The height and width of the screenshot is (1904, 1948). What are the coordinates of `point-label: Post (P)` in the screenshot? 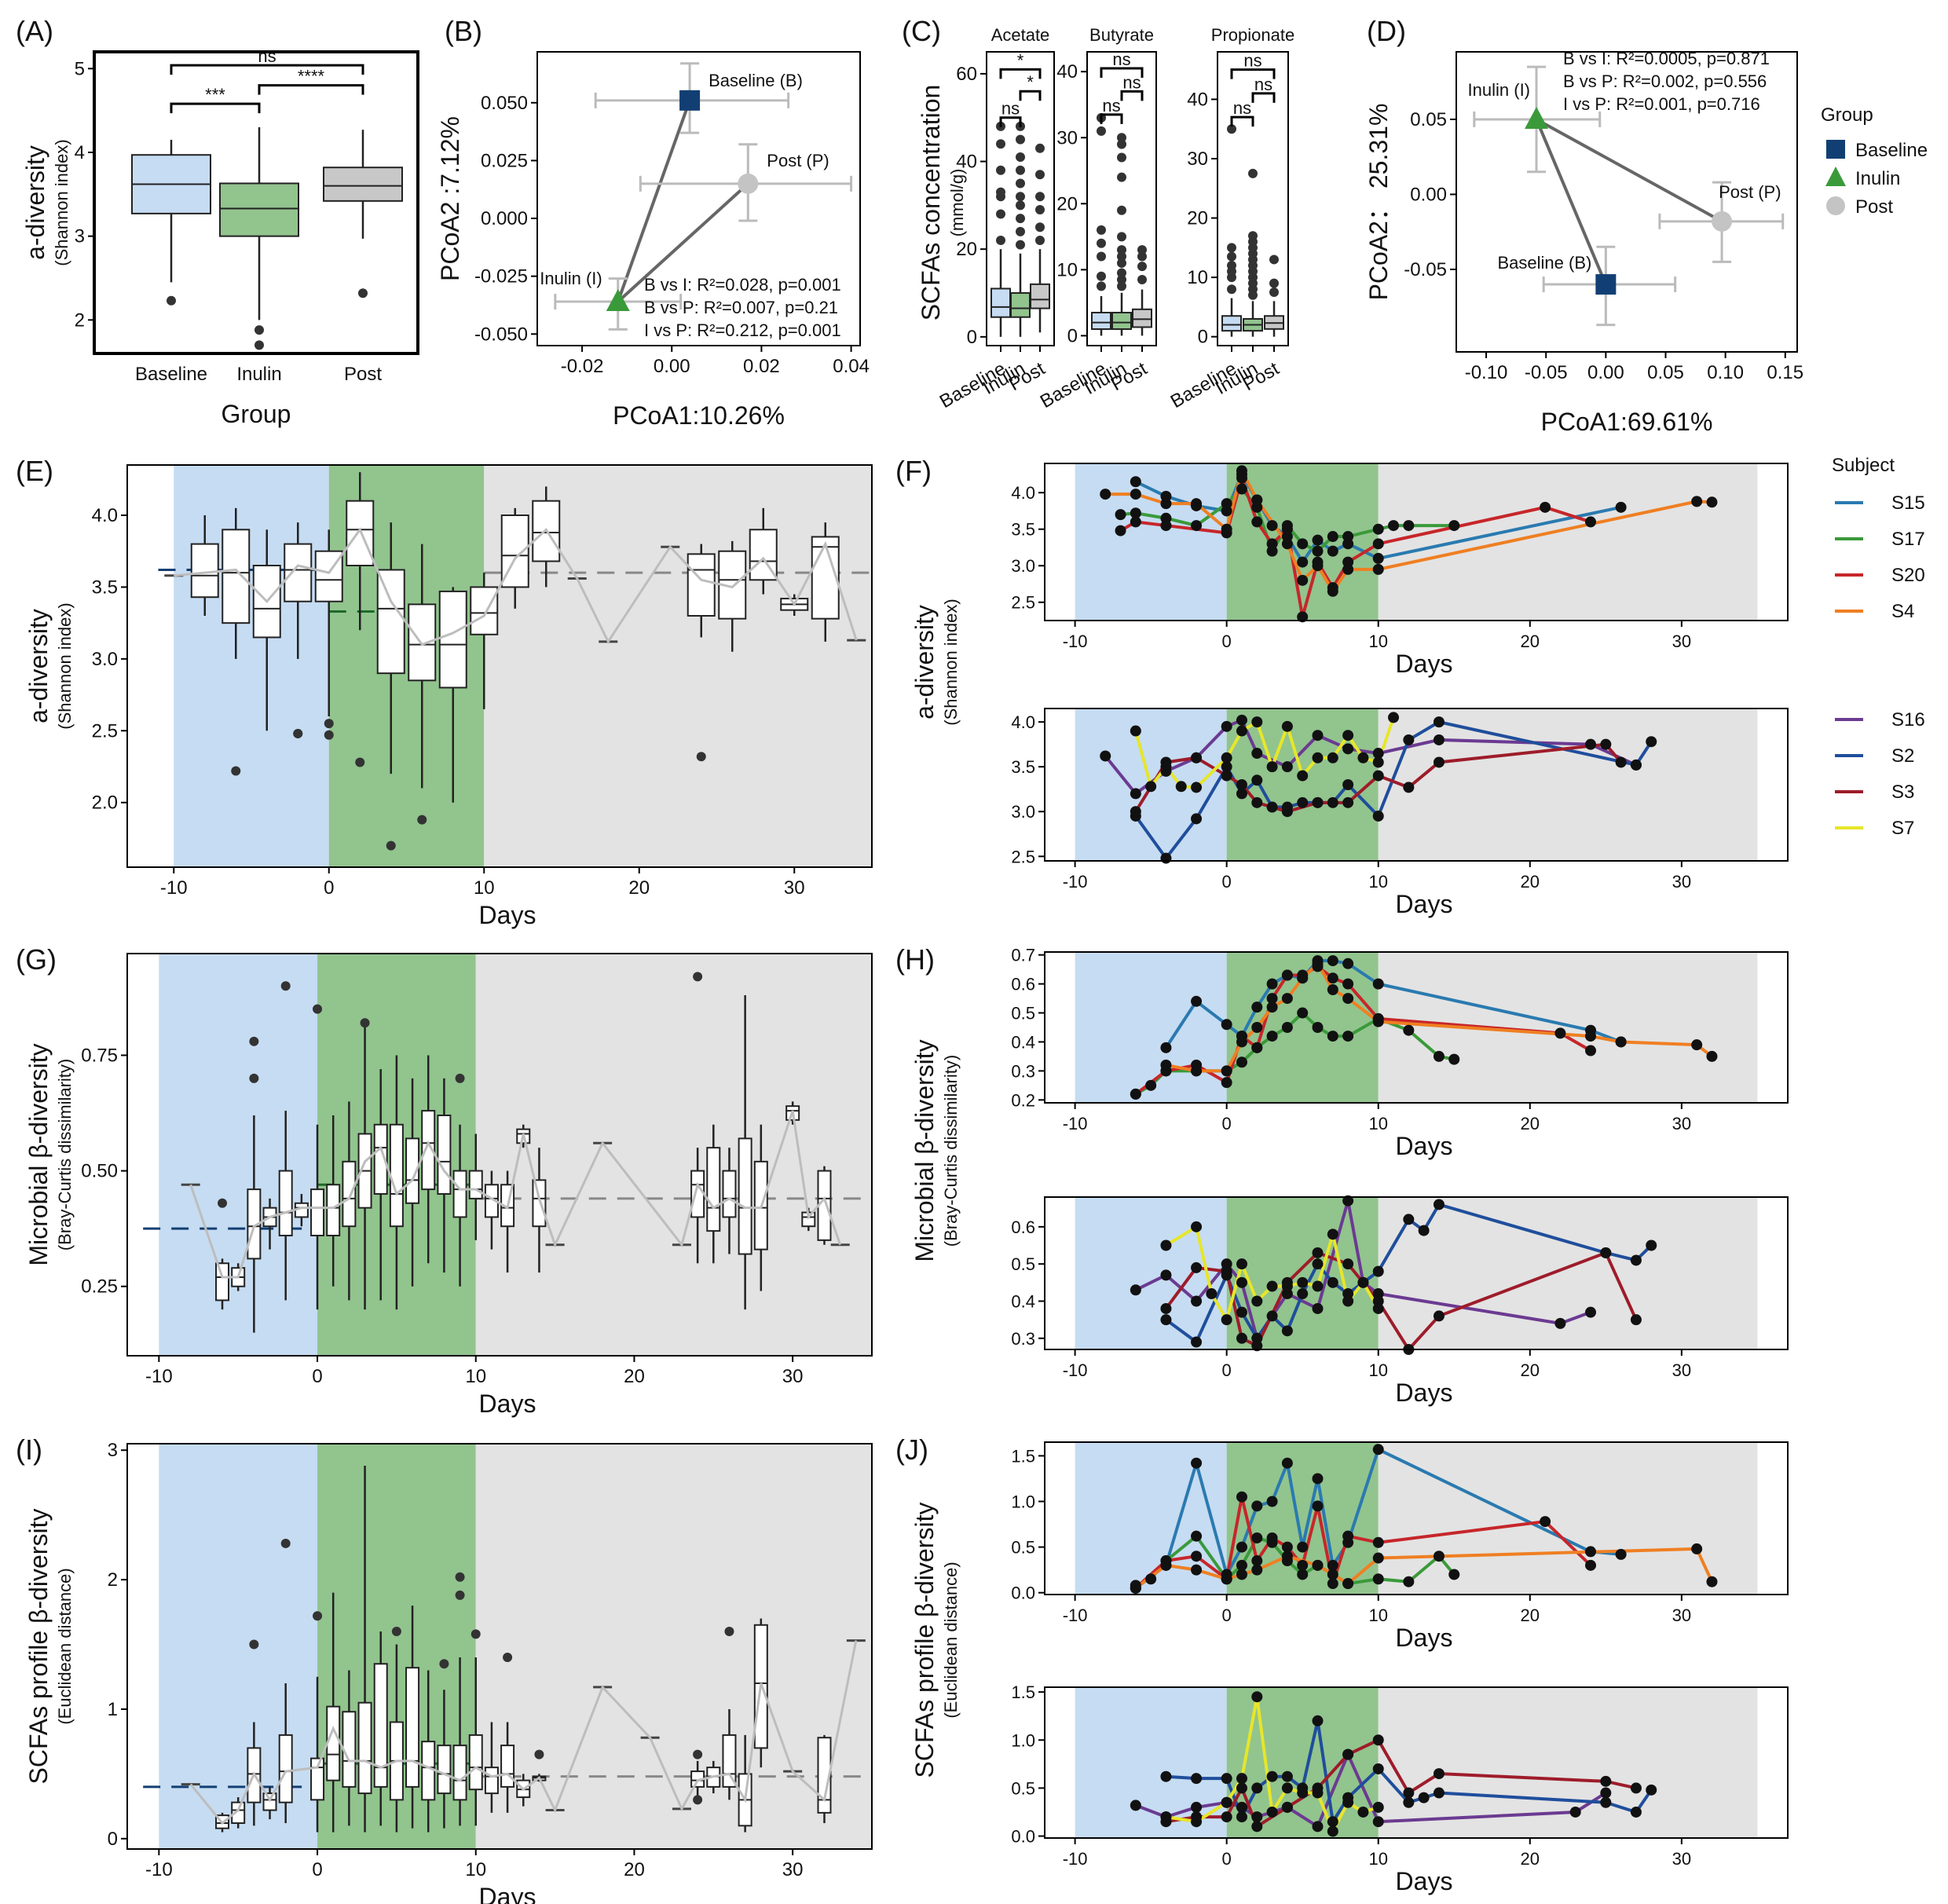 It's located at (1750, 192).